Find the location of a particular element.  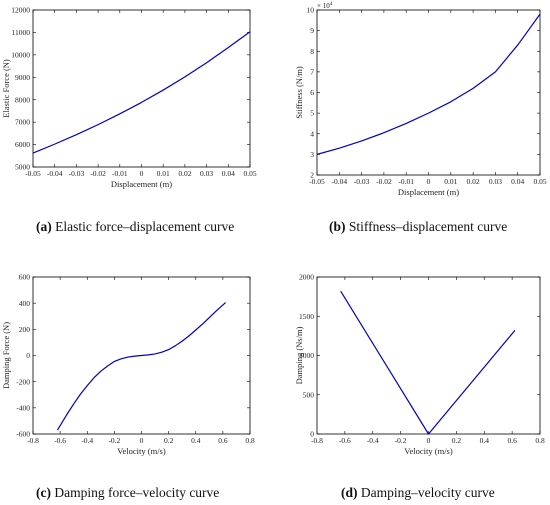

chart-d-xtick-label: 0.8 is located at coordinates (540, 440).